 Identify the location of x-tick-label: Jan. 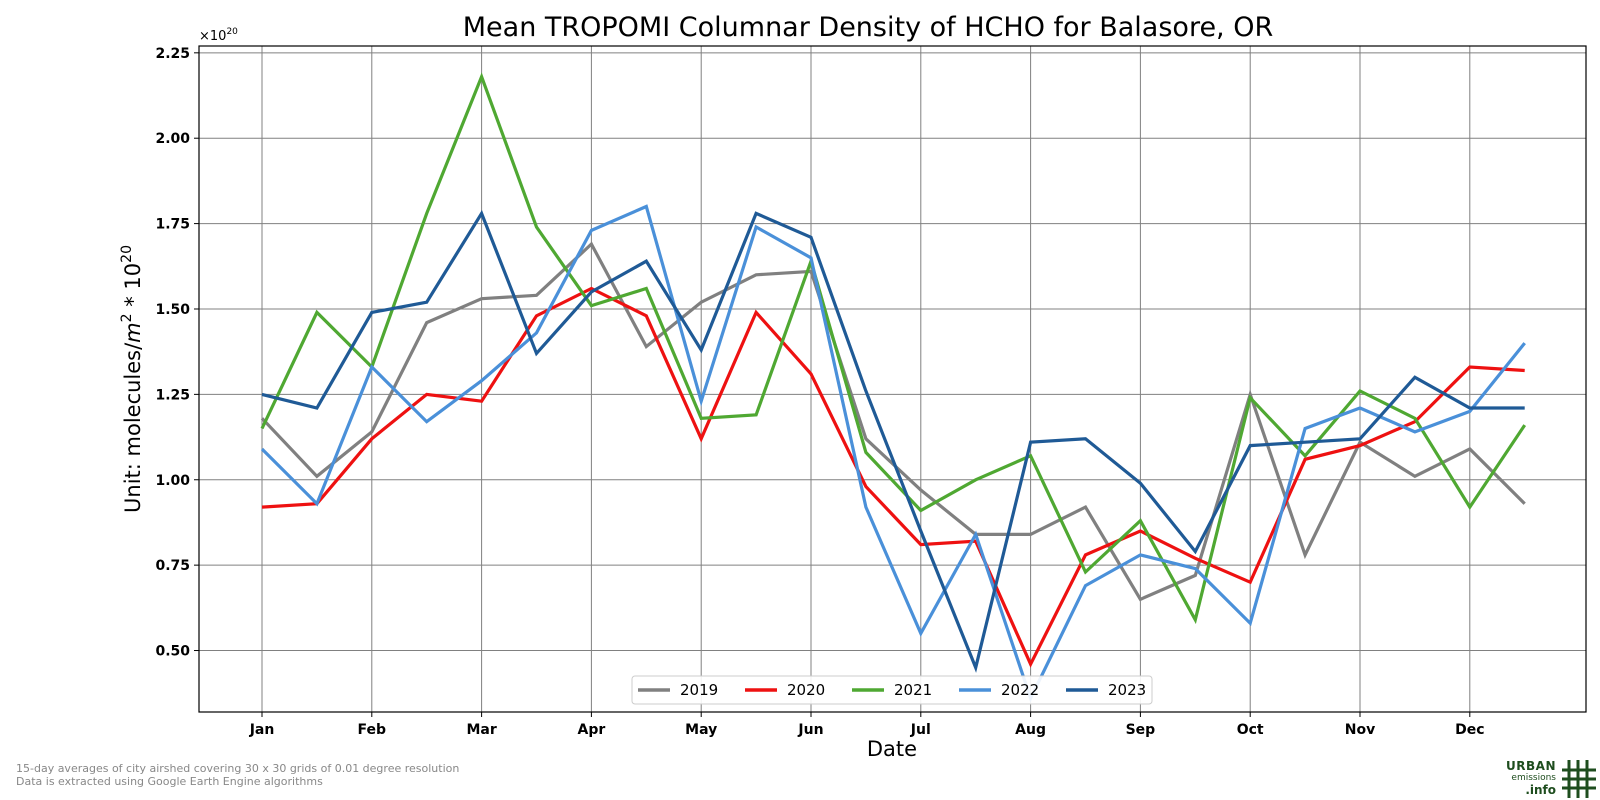
(262, 730).